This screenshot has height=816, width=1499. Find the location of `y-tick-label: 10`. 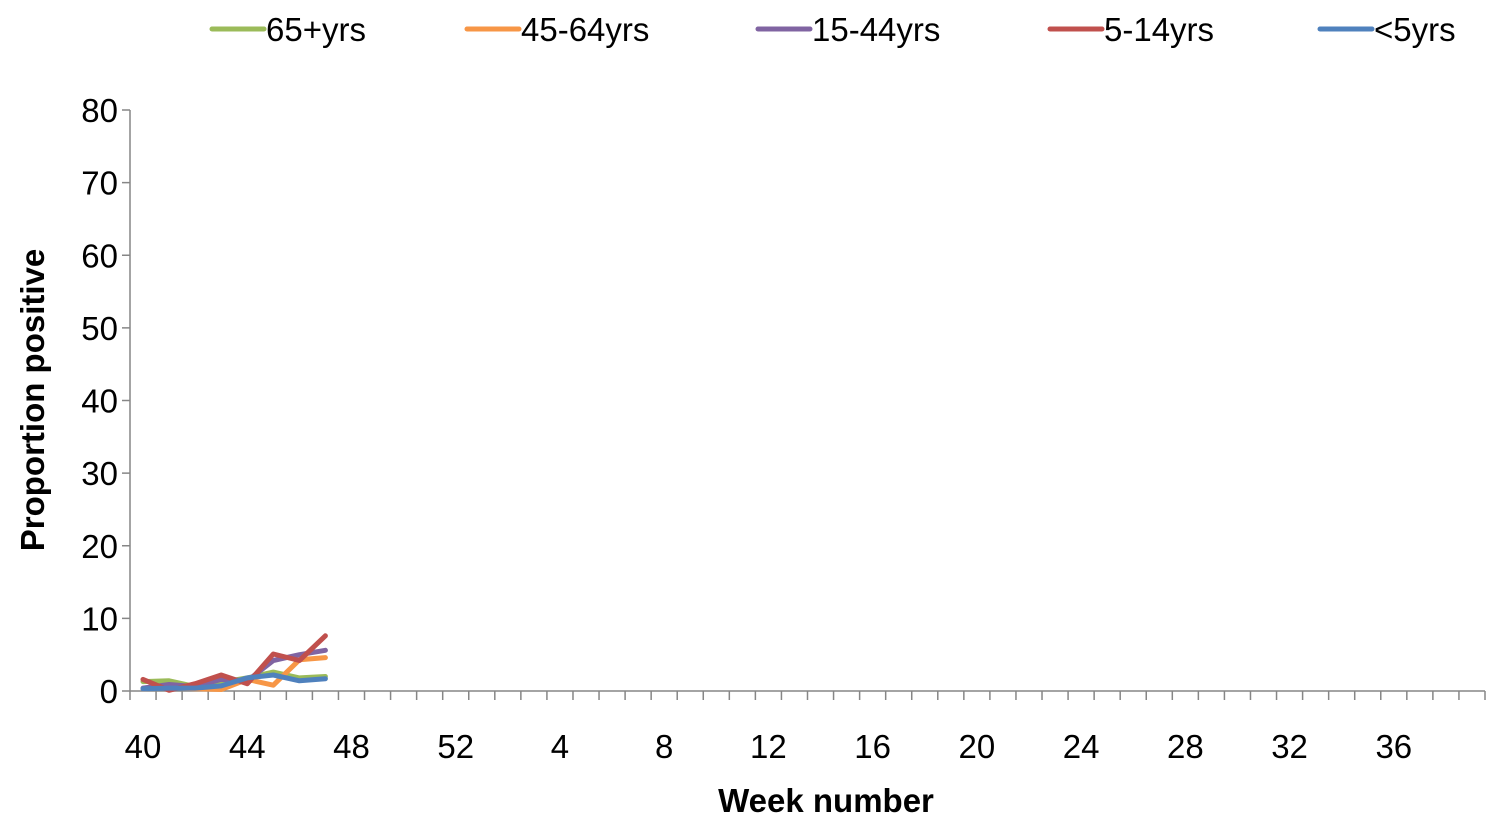

y-tick-label: 10 is located at coordinates (99, 618).